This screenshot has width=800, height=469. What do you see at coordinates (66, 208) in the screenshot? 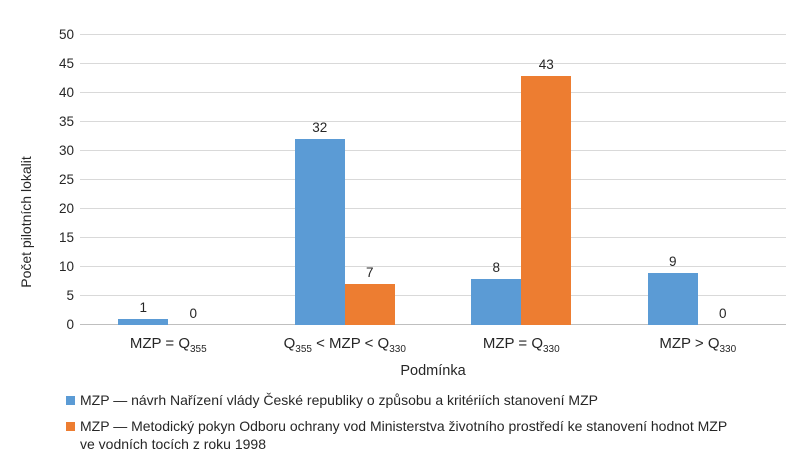
I see `y-tick-label: 20` at bounding box center [66, 208].